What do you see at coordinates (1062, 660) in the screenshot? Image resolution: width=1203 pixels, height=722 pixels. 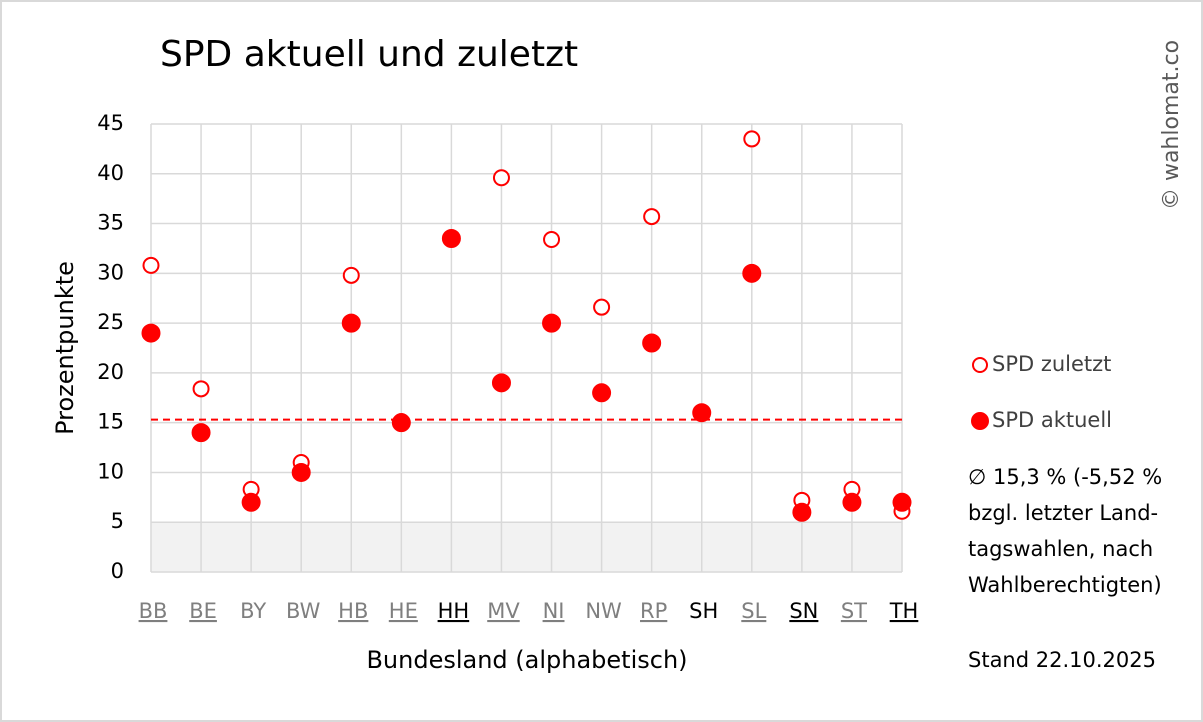 I see `date-note: Stand 22.10.2025` at bounding box center [1062, 660].